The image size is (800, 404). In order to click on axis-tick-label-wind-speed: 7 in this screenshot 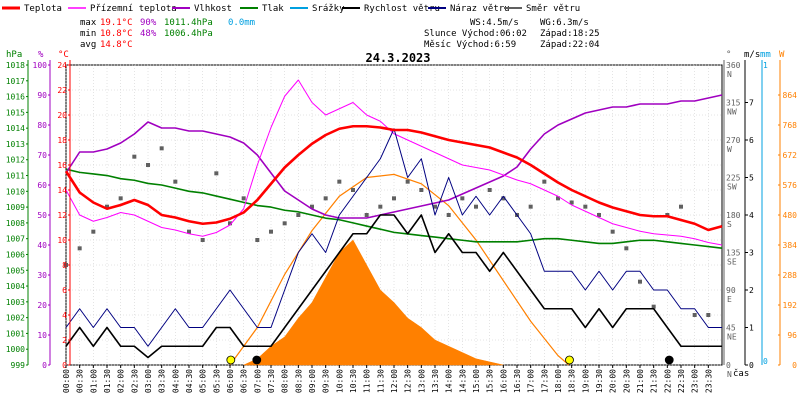, I will do `click(751, 103)`.